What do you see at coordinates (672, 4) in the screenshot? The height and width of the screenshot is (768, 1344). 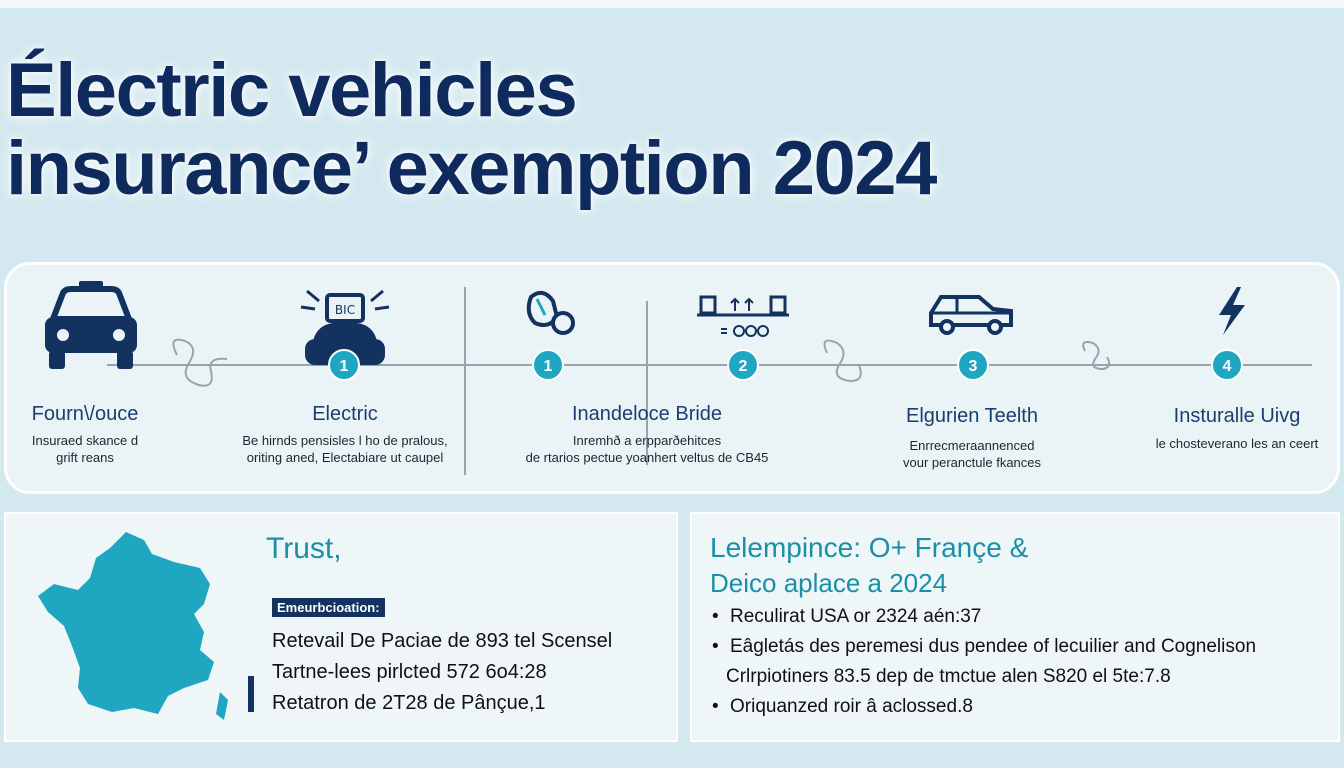 I see `top-bar` at bounding box center [672, 4].